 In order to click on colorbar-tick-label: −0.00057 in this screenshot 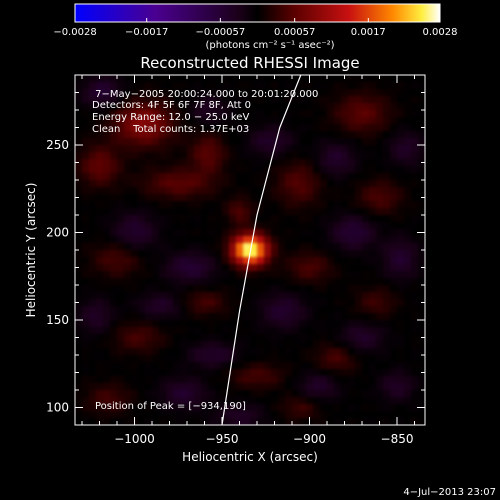, I will do `click(220, 32)`.